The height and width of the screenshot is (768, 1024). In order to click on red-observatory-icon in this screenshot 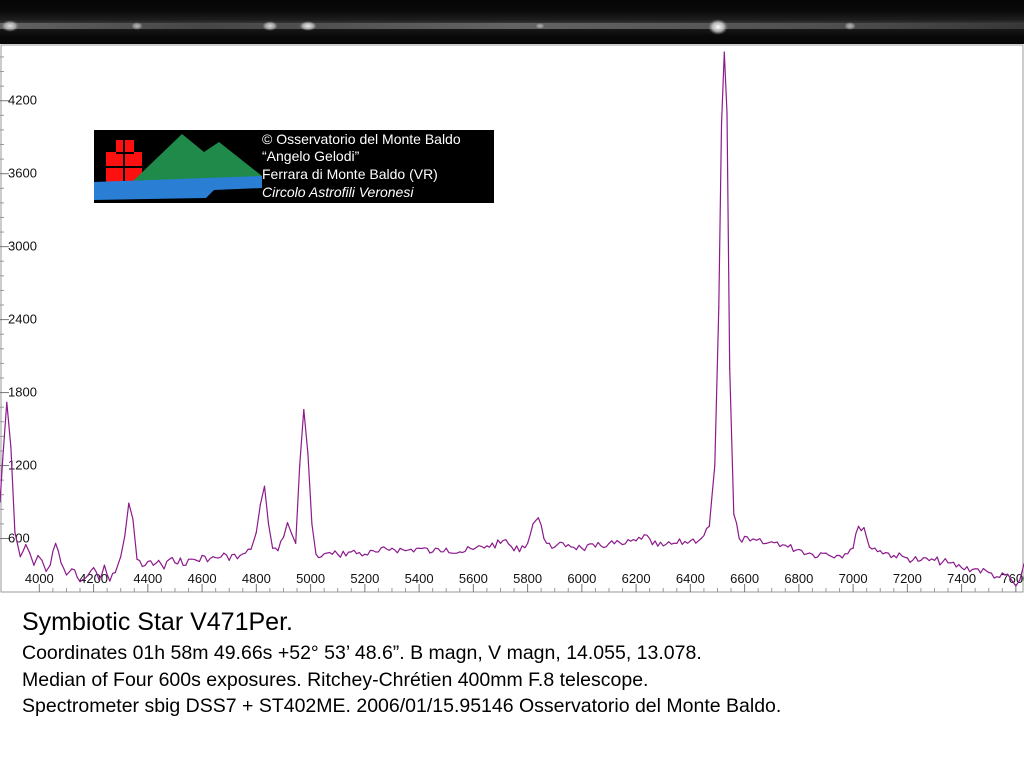, I will do `click(124, 161)`.